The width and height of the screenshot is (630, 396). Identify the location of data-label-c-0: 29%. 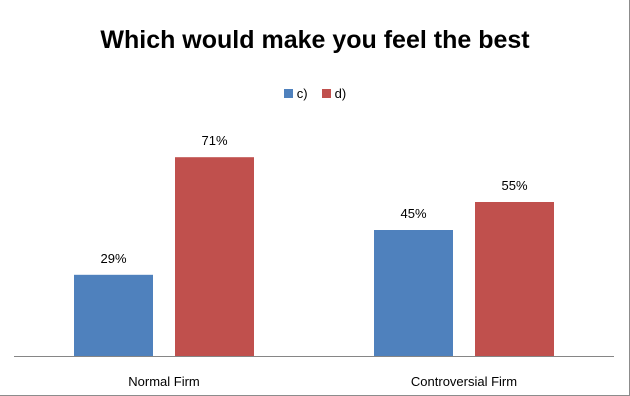
(113, 258).